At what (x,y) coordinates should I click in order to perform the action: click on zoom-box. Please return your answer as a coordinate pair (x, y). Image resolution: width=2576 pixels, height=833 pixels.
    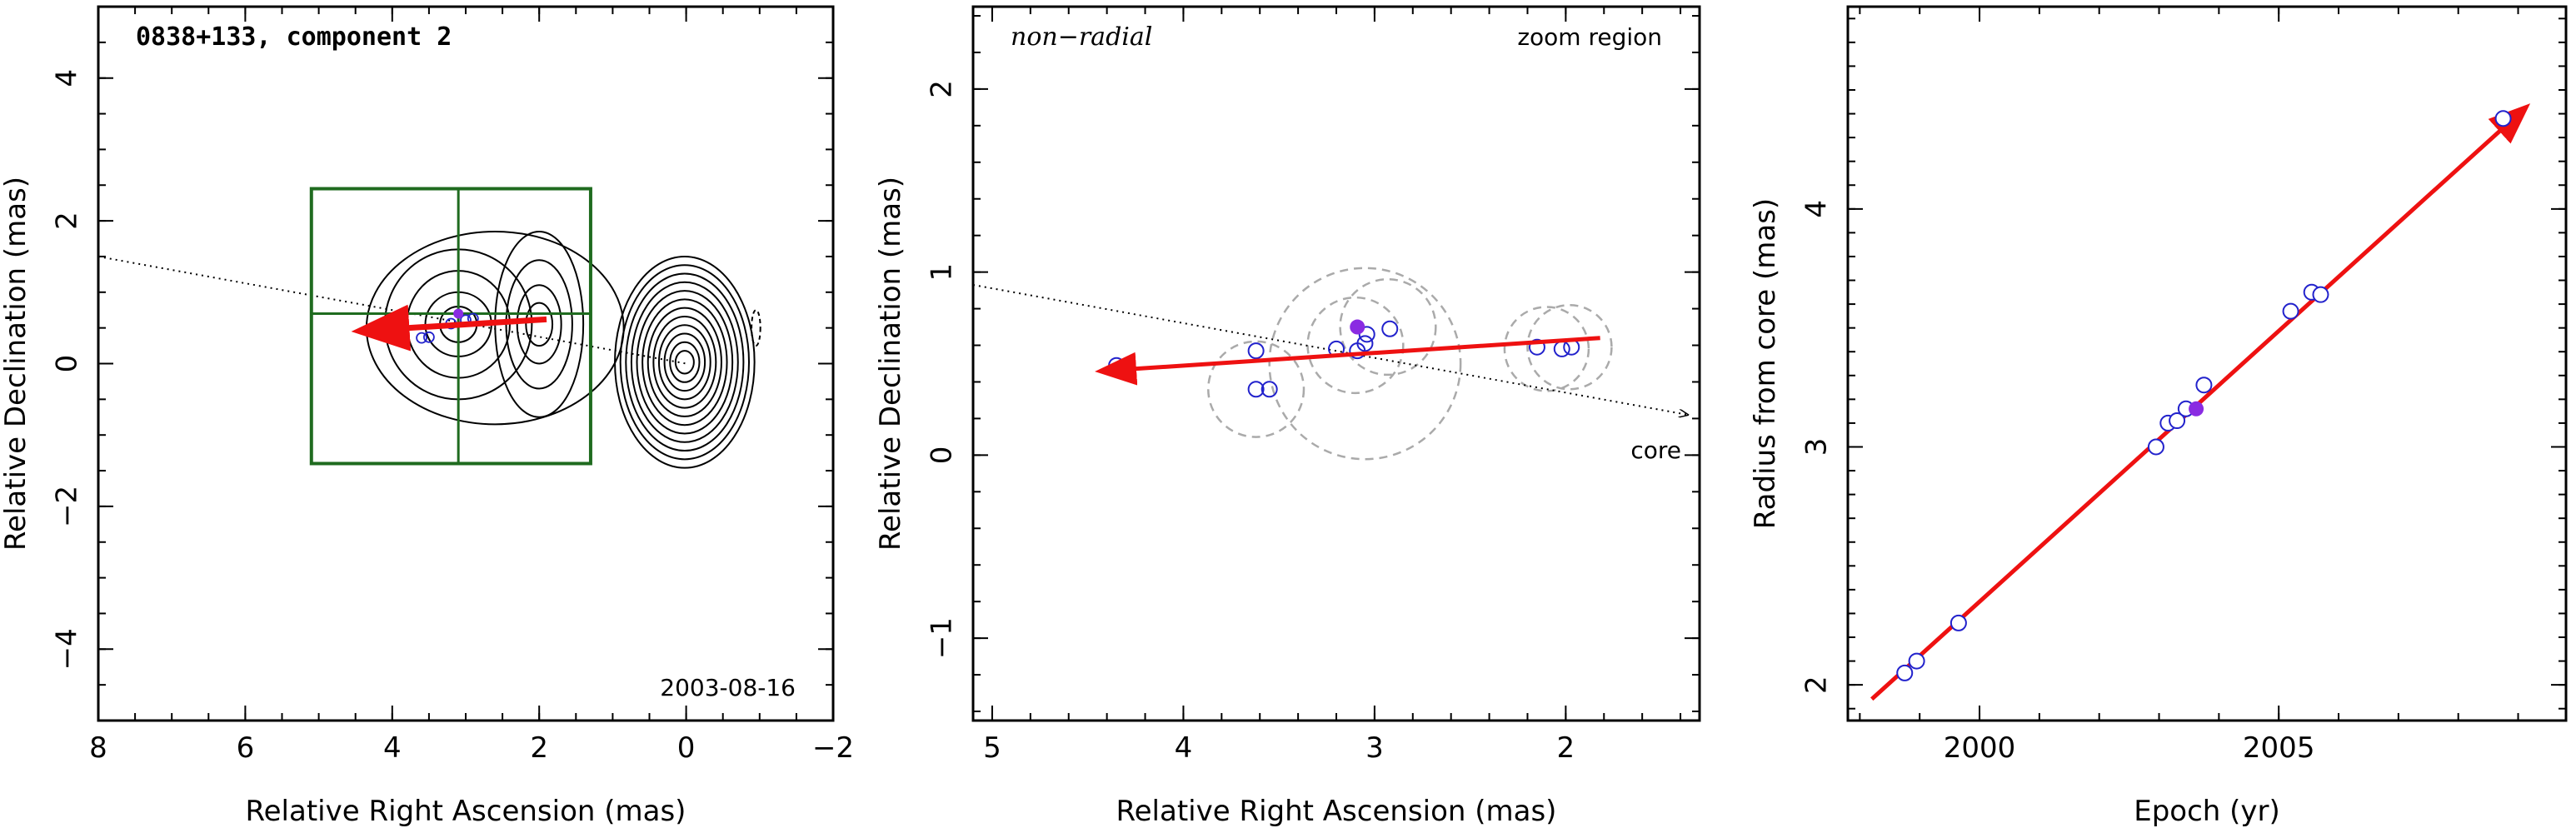
    Looking at the image, I should click on (450, 326).